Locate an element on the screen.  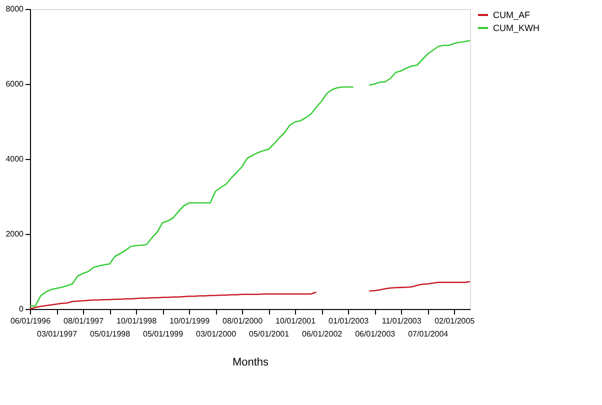
legend-label: CUM_KWH is located at coordinates (516, 28).